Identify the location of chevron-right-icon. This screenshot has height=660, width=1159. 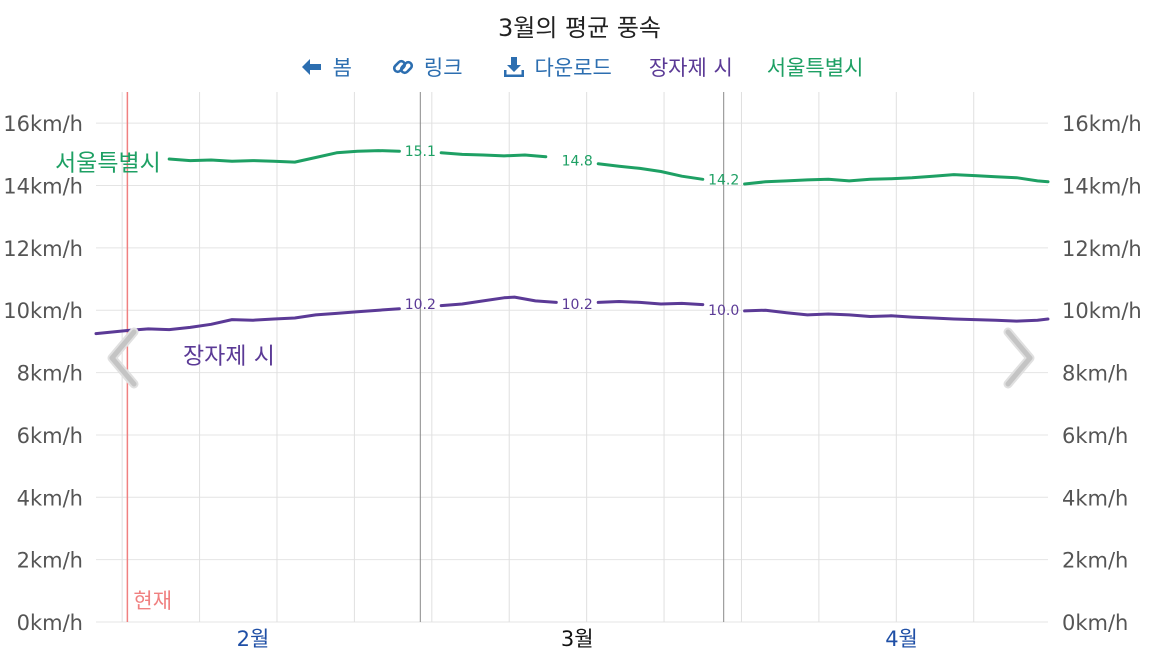
(1019, 358).